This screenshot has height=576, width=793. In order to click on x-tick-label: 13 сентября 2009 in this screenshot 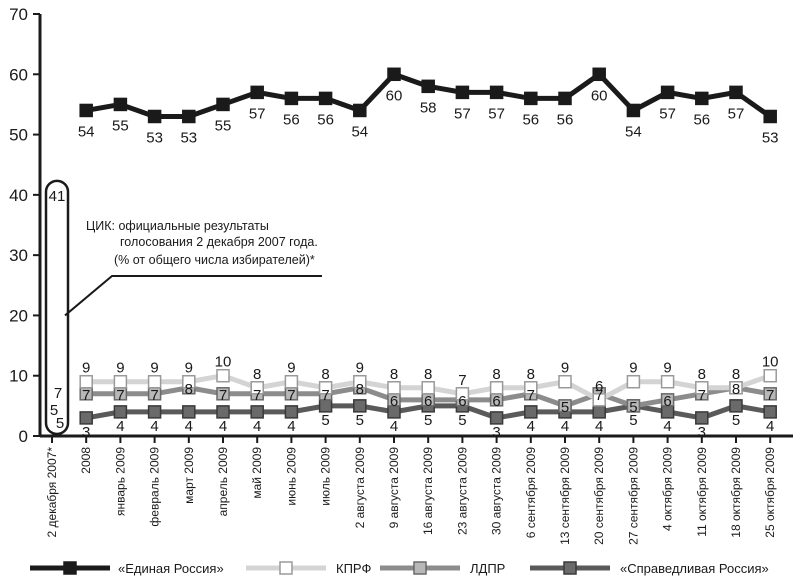, I will do `click(565, 496)`.